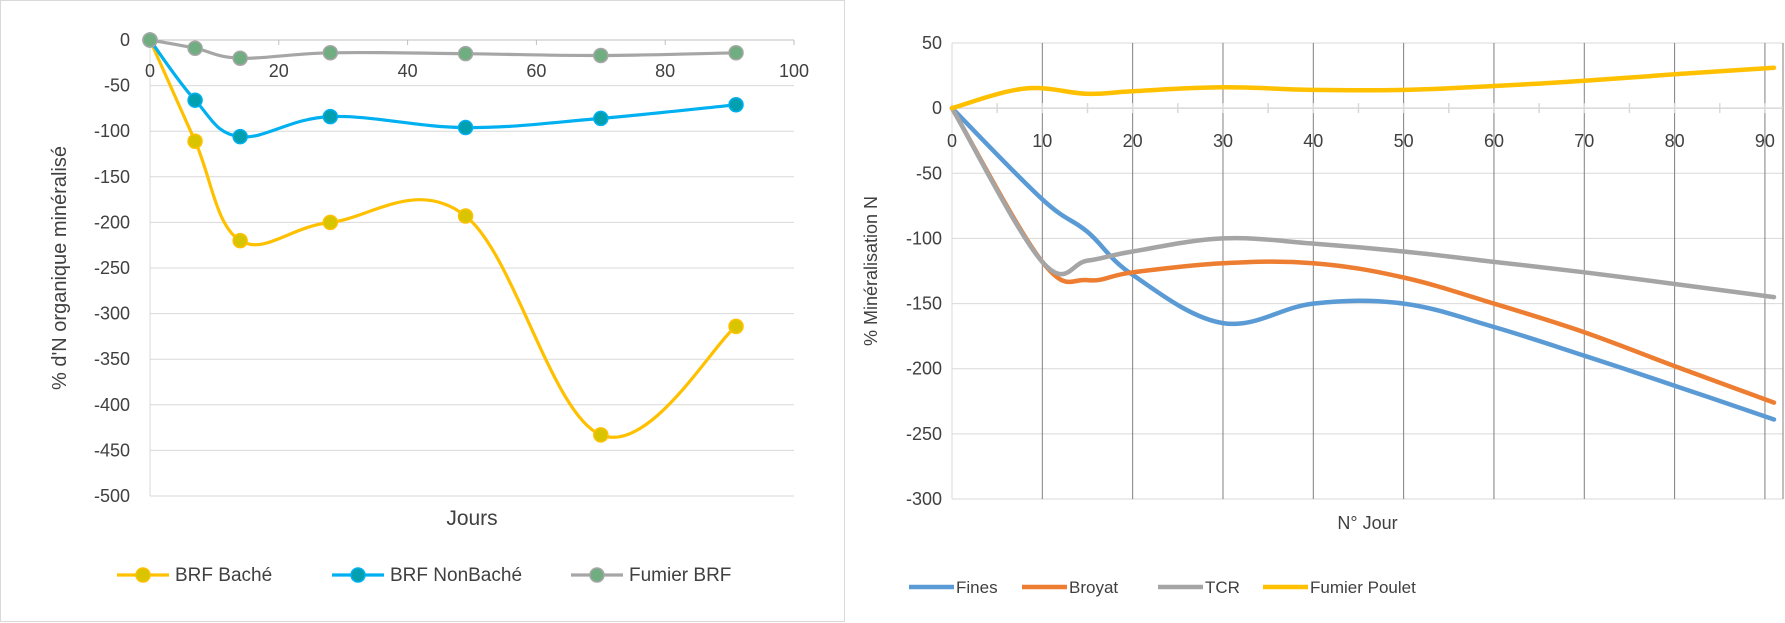 The image size is (1785, 623). Describe the element at coordinates (456, 575) in the screenshot. I see `legend-label: BRF NonBaché` at that location.